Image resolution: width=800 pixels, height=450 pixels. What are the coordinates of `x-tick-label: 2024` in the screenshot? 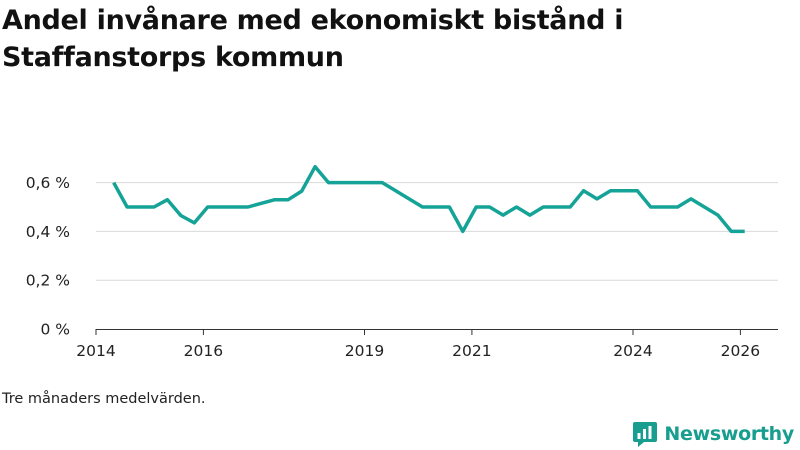 It's located at (632, 351).